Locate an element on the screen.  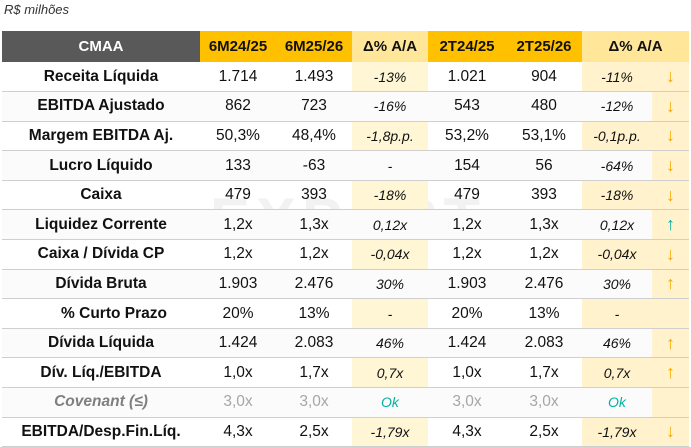
cell-2t-curr: 393 is located at coordinates (544, 195).